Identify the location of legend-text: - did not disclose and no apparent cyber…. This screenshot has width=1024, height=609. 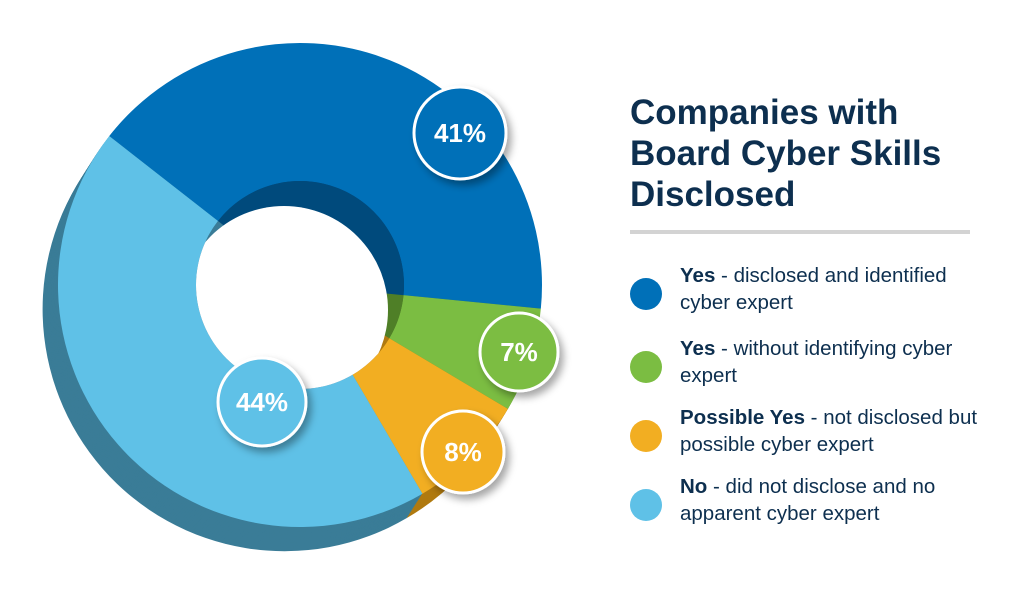
(808, 500).